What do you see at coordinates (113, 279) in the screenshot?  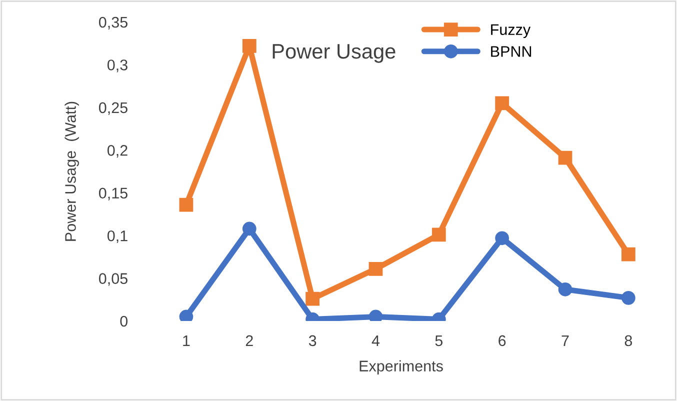 I see `y-tick-label: 0,05` at bounding box center [113, 279].